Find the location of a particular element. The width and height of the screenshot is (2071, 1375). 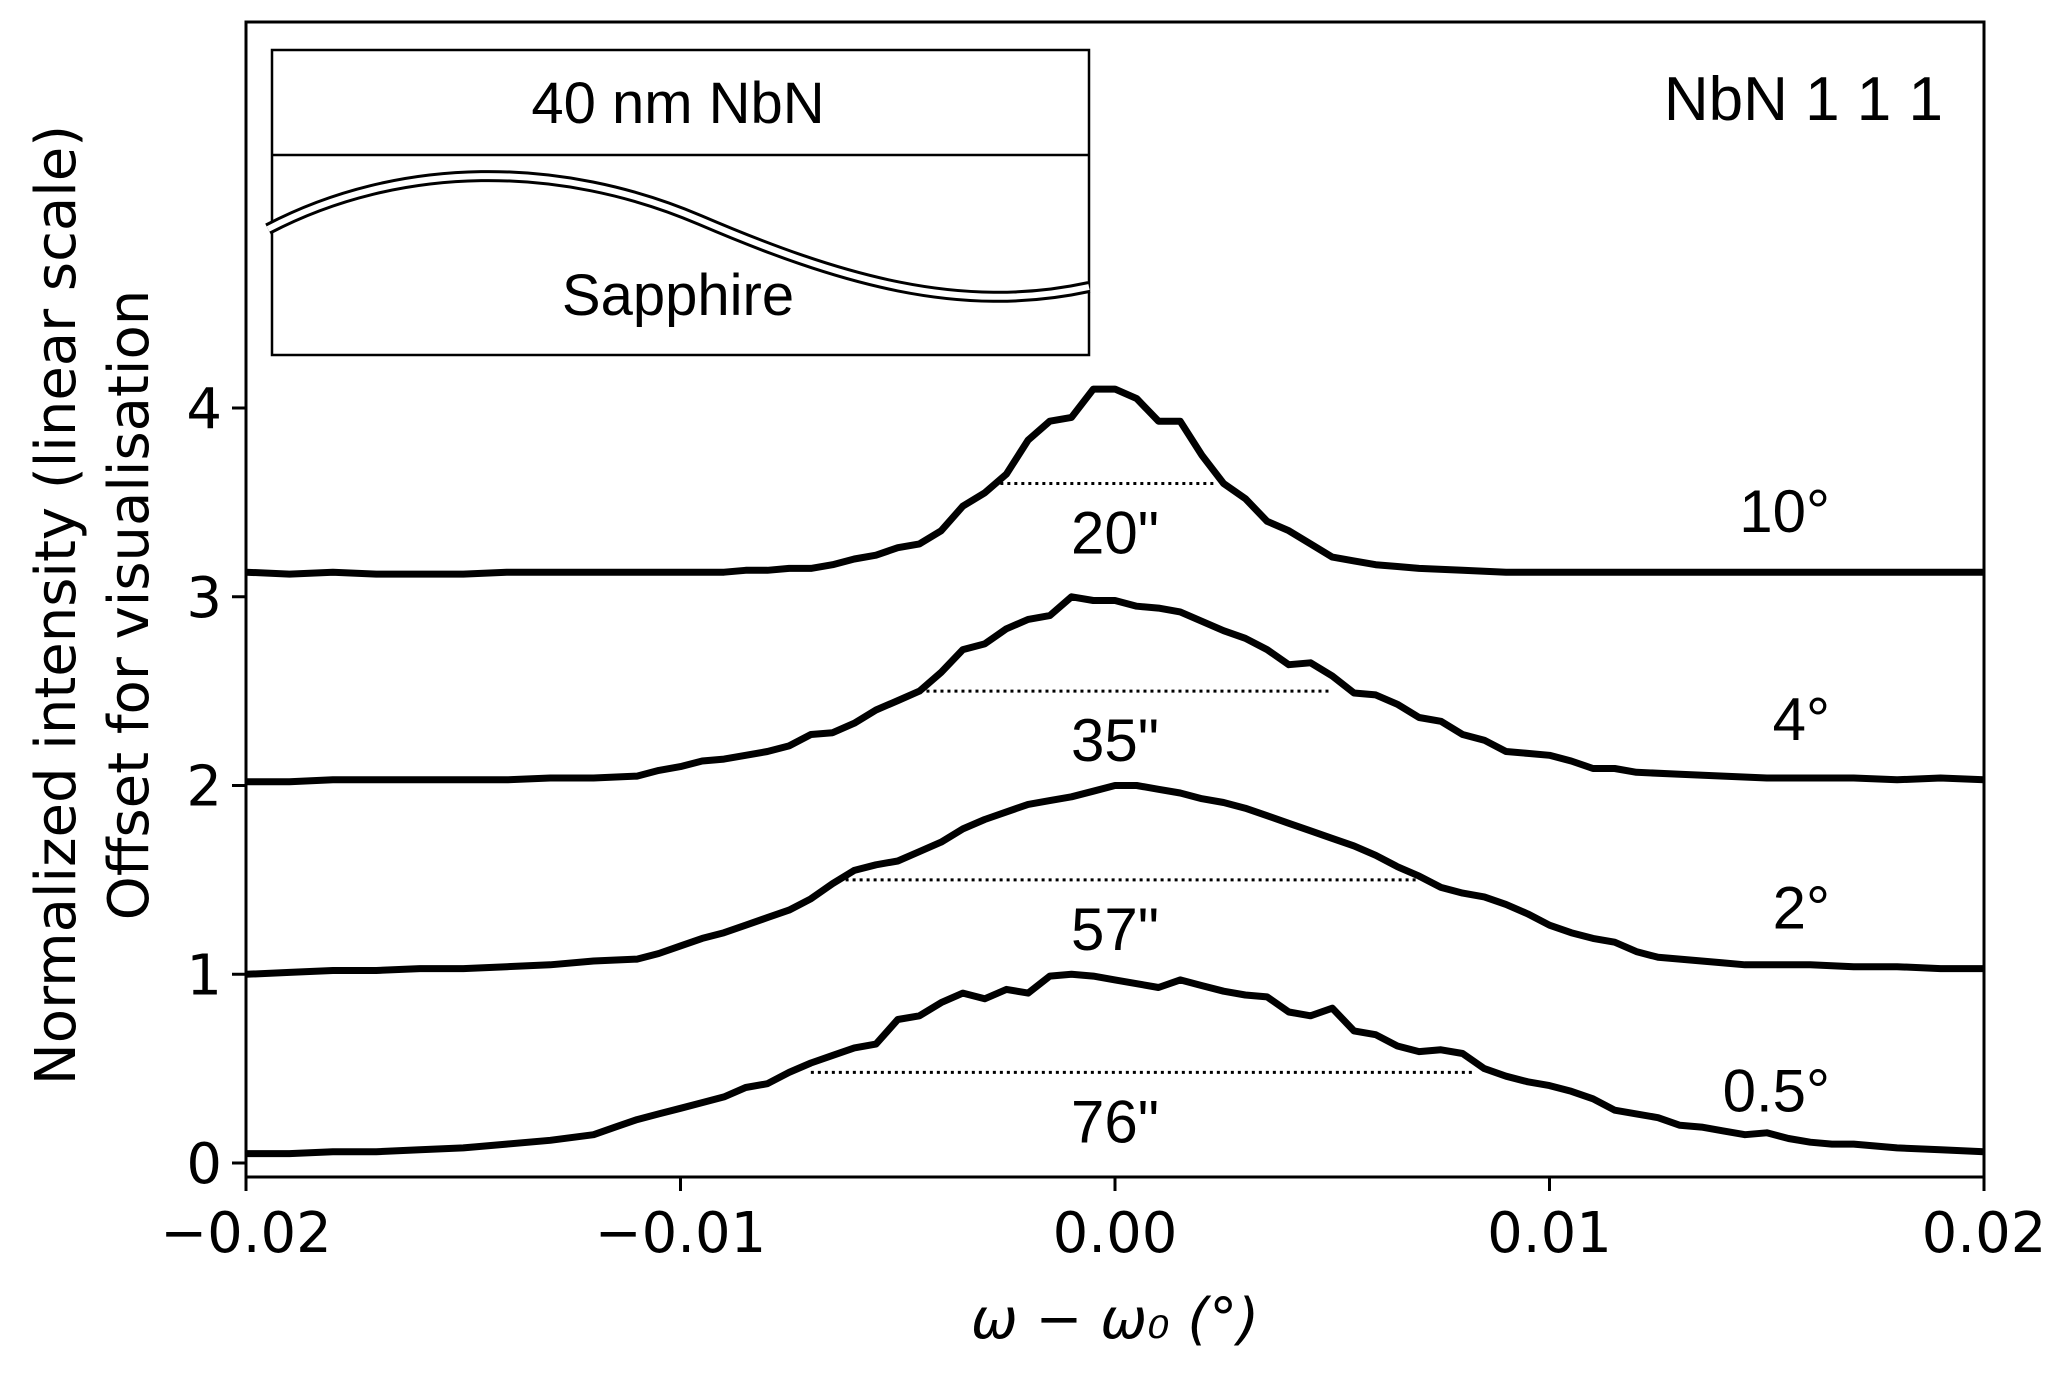

inset-film-label: 40 nm NbN is located at coordinates (677, 103).